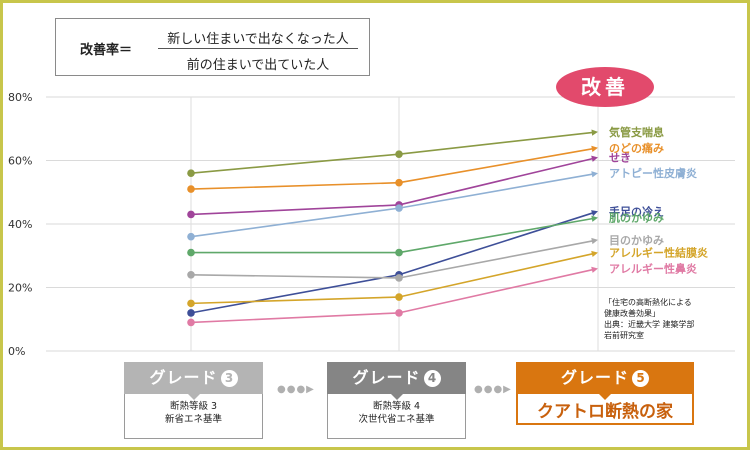  What do you see at coordinates (16, 351) in the screenshot?
I see `y-tick-label: 0%` at bounding box center [16, 351].